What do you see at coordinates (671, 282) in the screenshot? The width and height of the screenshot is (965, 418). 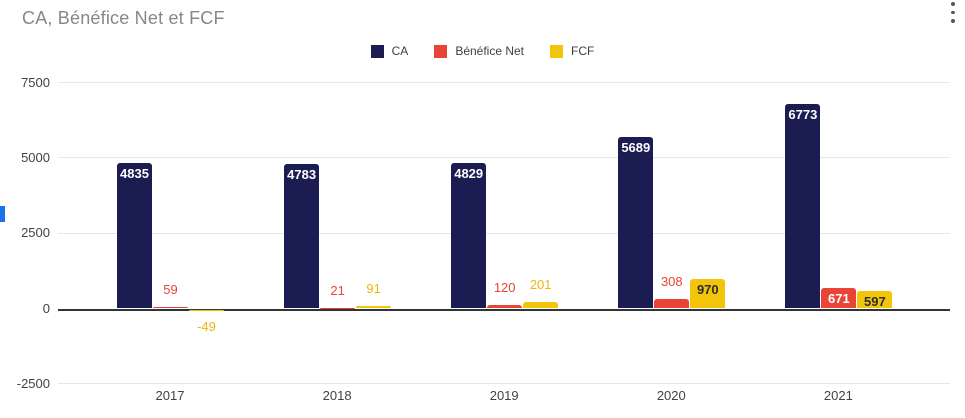 I see `value-label-b-n-fice-net-2020: 308` at bounding box center [671, 282].